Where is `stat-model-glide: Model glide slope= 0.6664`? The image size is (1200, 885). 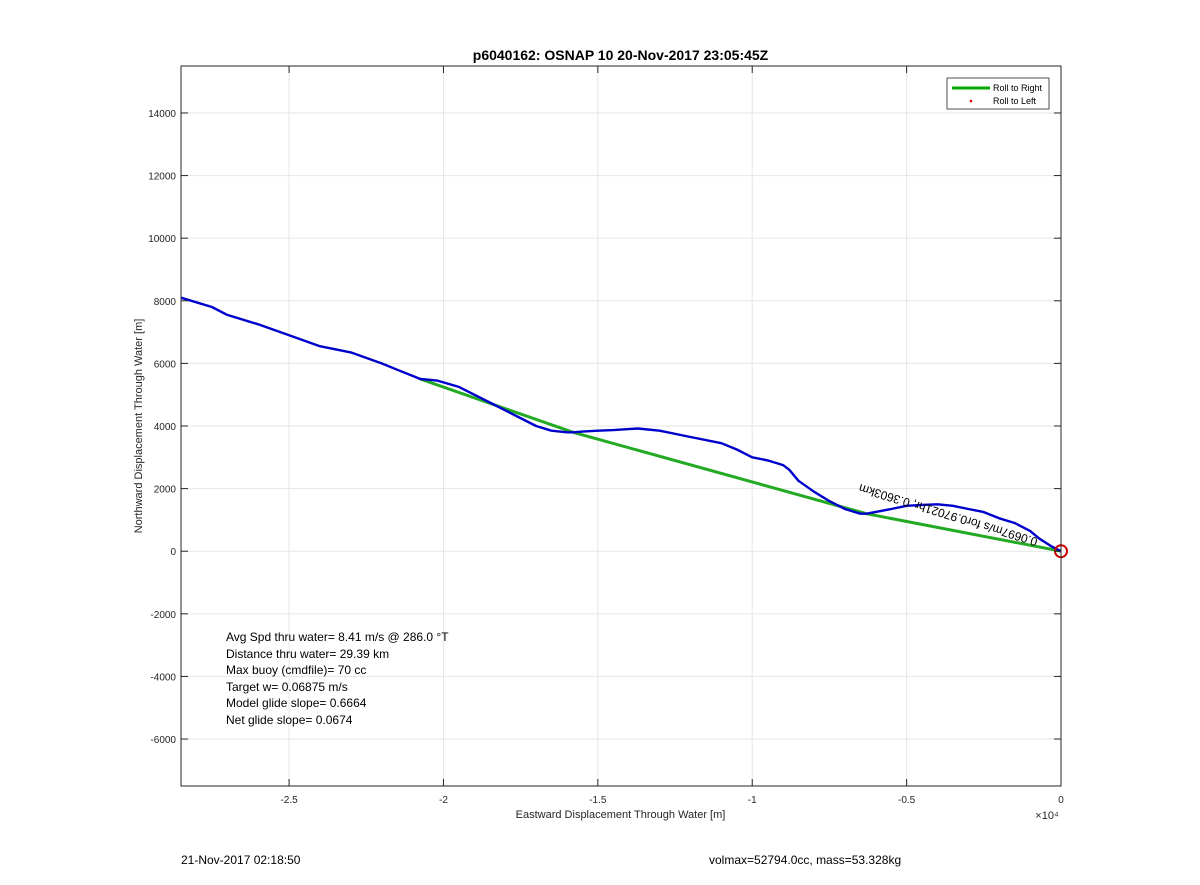 stat-model-glide: Model glide slope= 0.6664 is located at coordinates (296, 703).